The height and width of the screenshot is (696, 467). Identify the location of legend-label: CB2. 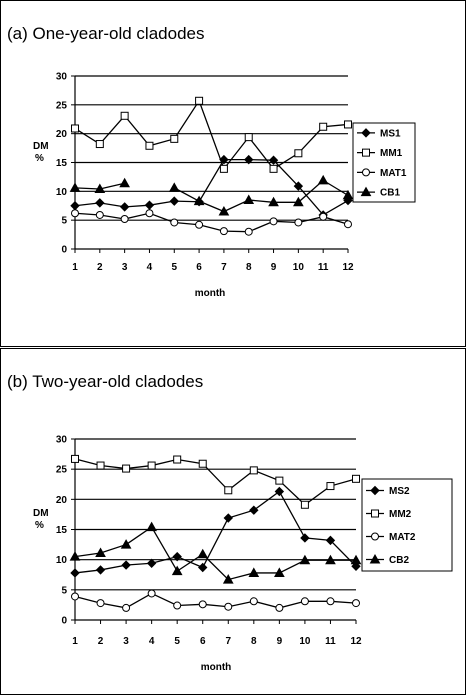
(399, 560).